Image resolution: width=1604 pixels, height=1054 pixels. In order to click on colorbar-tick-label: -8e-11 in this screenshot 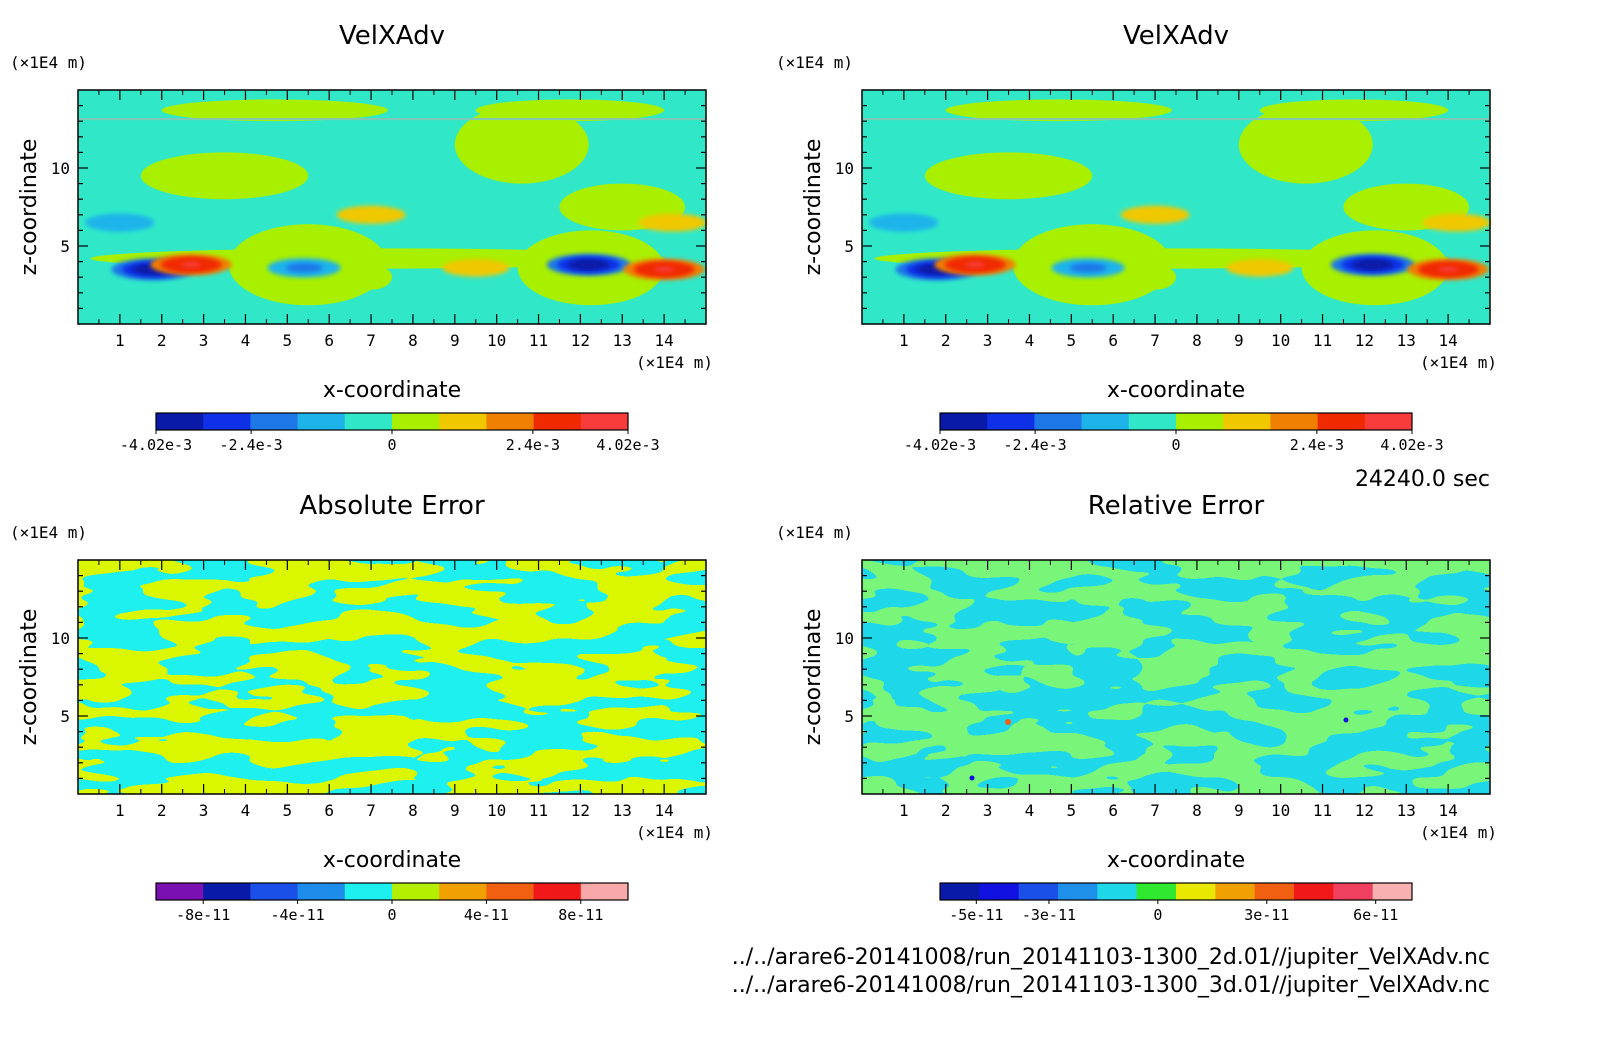, I will do `click(203, 915)`.